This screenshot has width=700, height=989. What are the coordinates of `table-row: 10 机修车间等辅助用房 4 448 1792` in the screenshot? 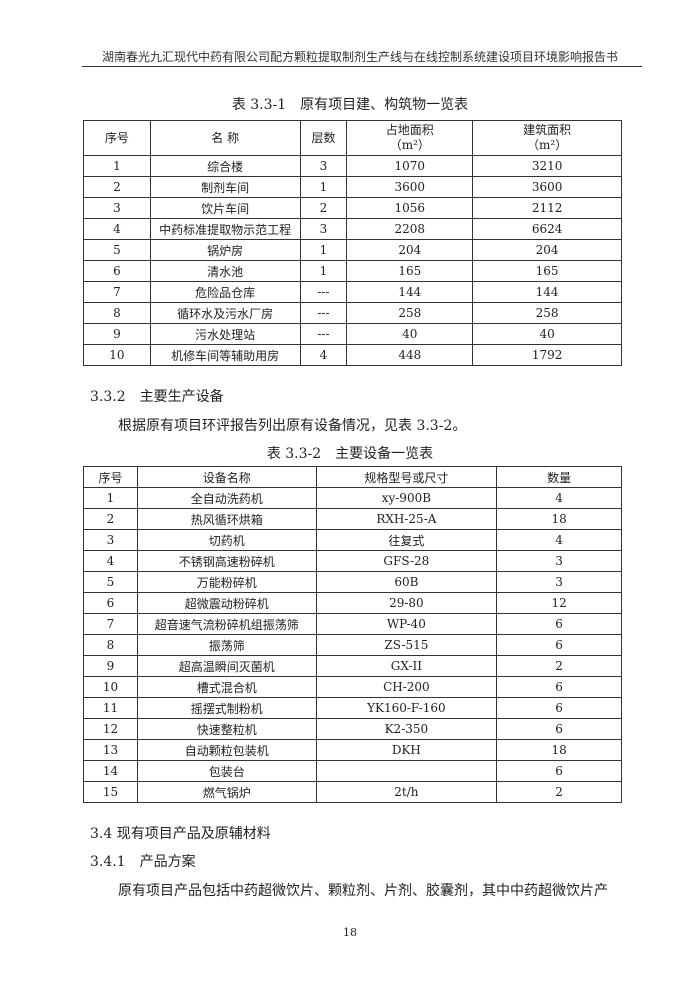 It's located at (352, 355).